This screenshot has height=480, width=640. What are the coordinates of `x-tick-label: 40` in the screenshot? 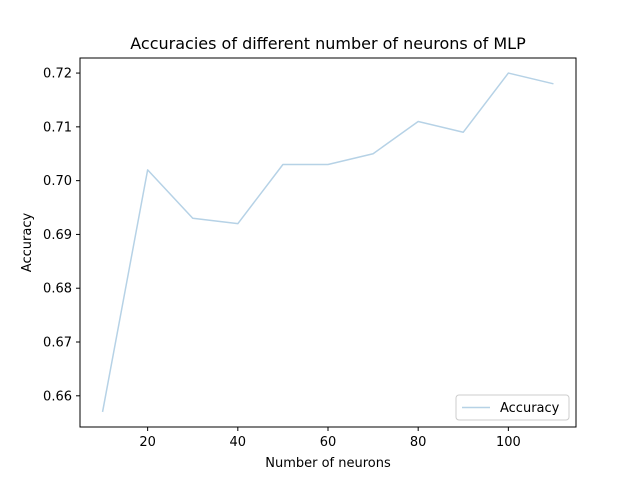 It's located at (238, 442).